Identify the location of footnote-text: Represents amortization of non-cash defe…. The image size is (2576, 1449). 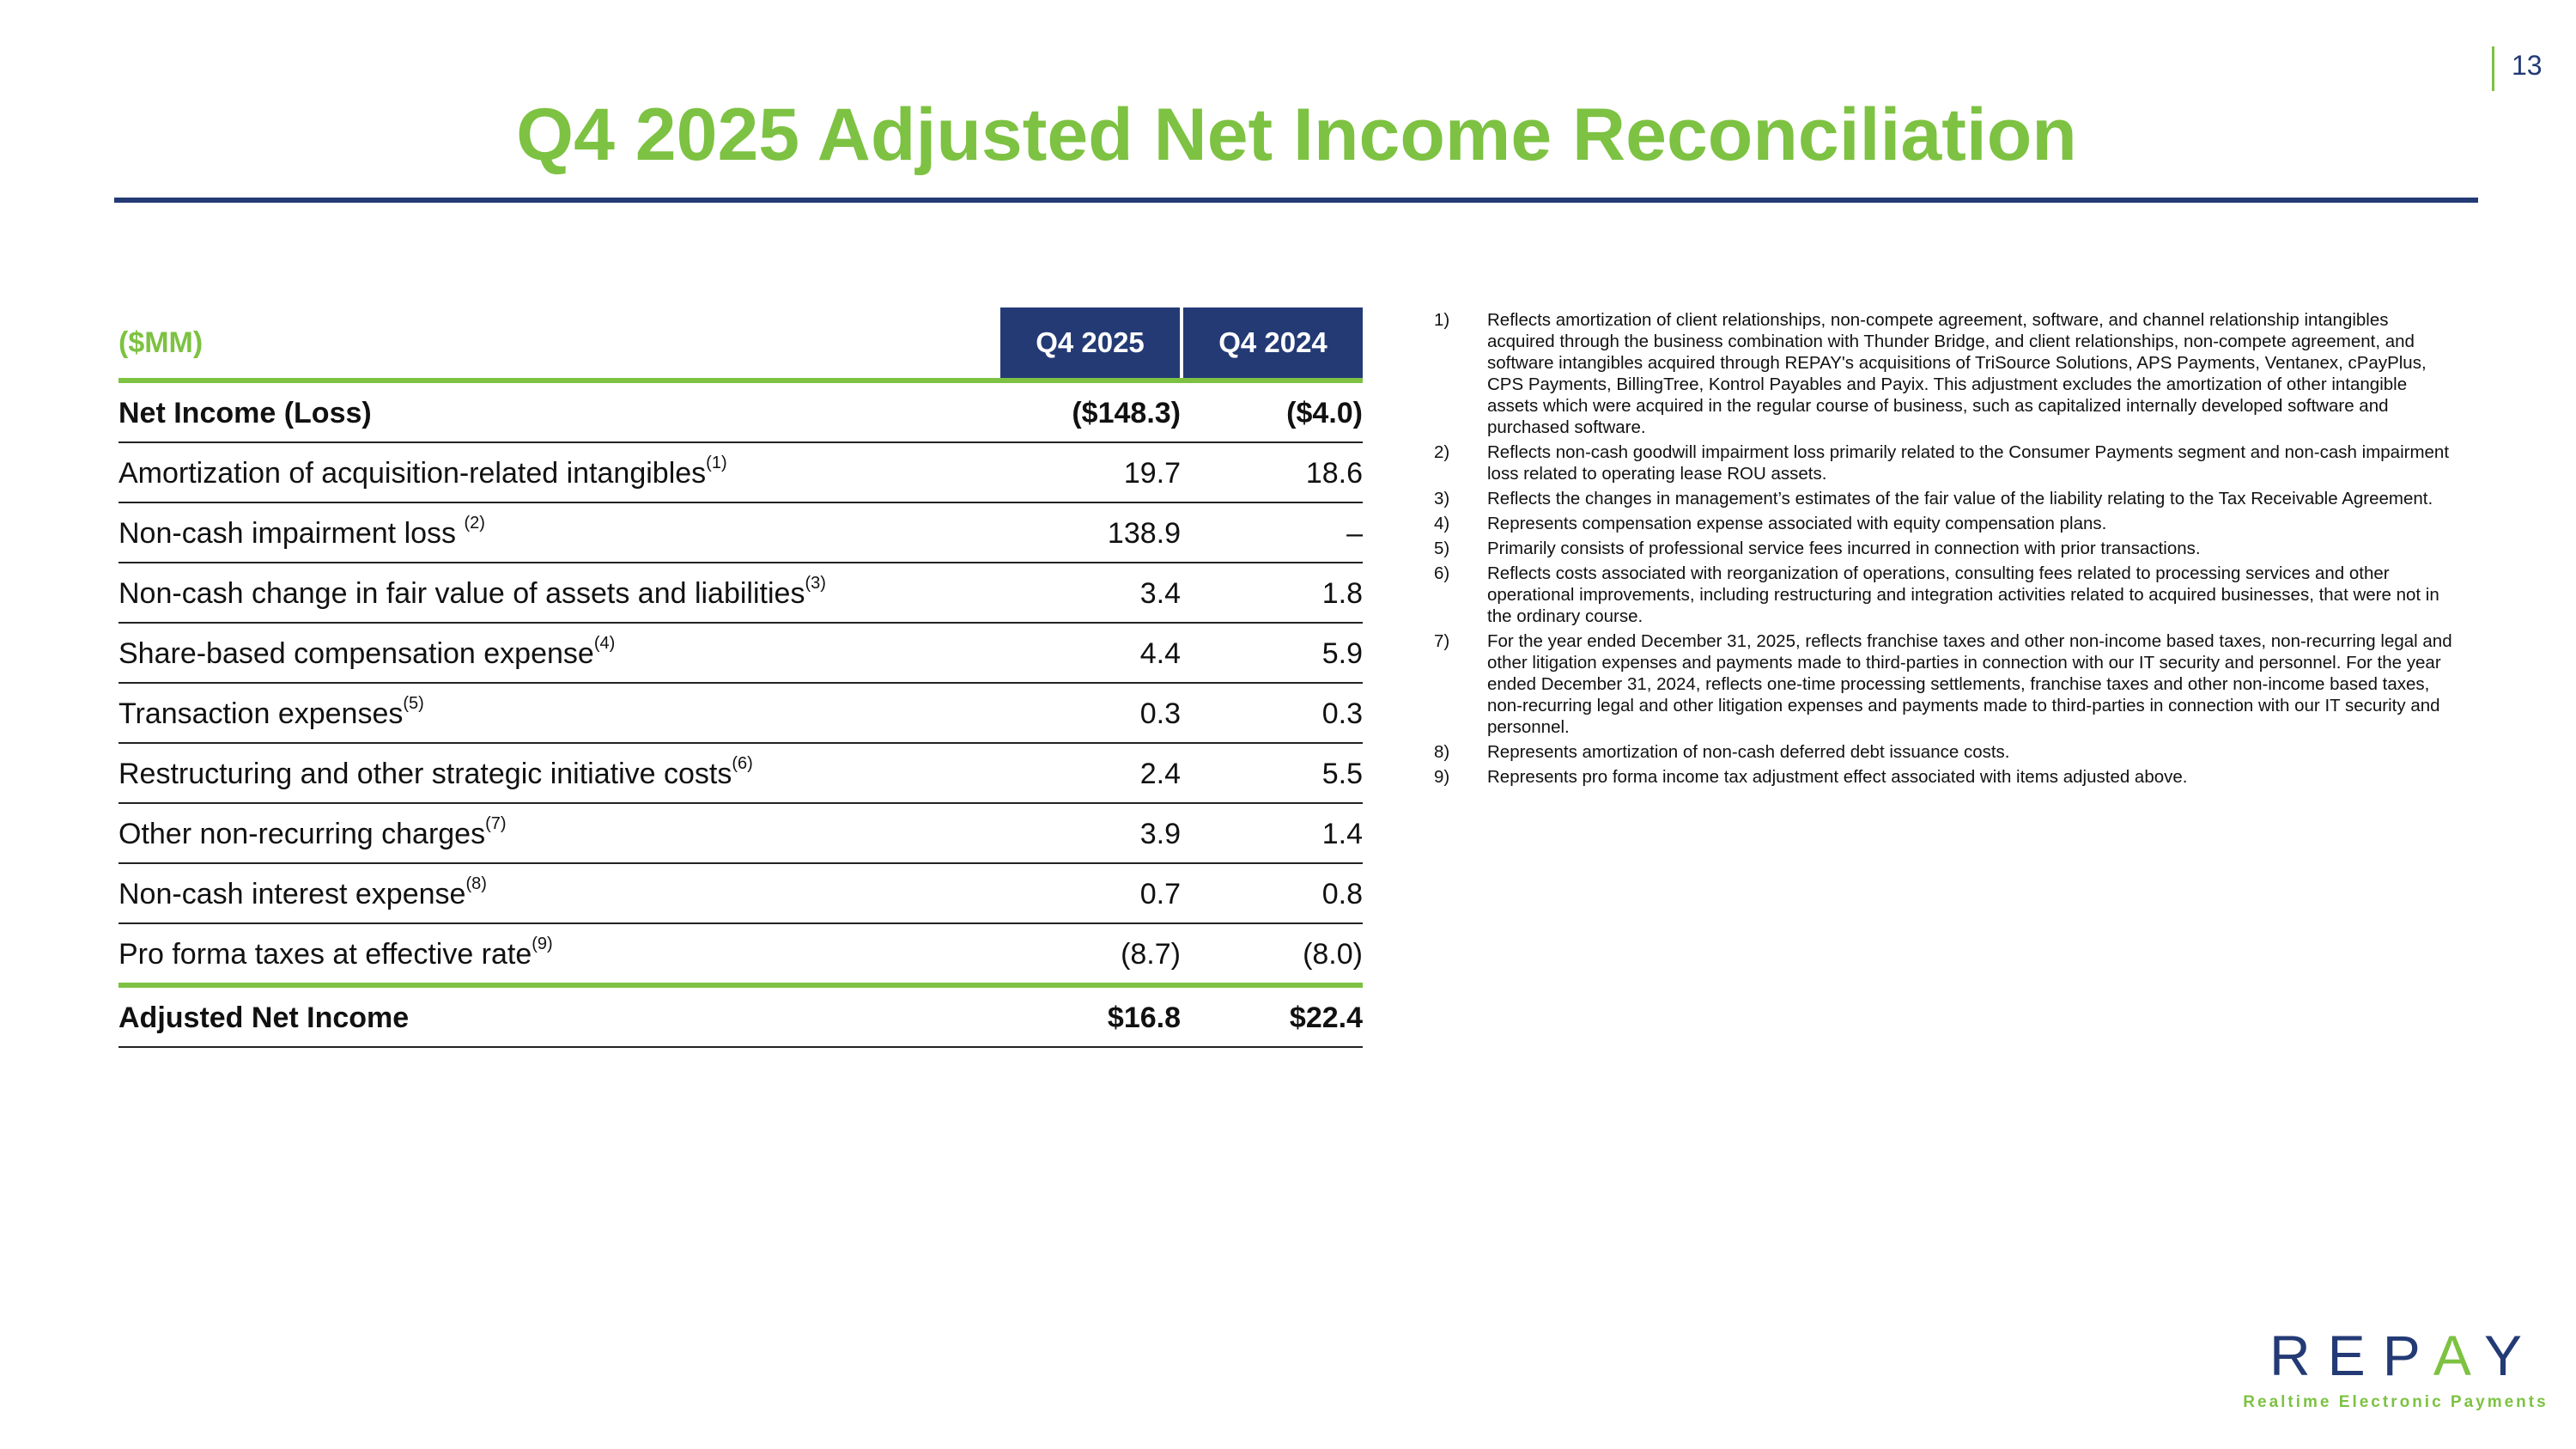
(1748, 752).